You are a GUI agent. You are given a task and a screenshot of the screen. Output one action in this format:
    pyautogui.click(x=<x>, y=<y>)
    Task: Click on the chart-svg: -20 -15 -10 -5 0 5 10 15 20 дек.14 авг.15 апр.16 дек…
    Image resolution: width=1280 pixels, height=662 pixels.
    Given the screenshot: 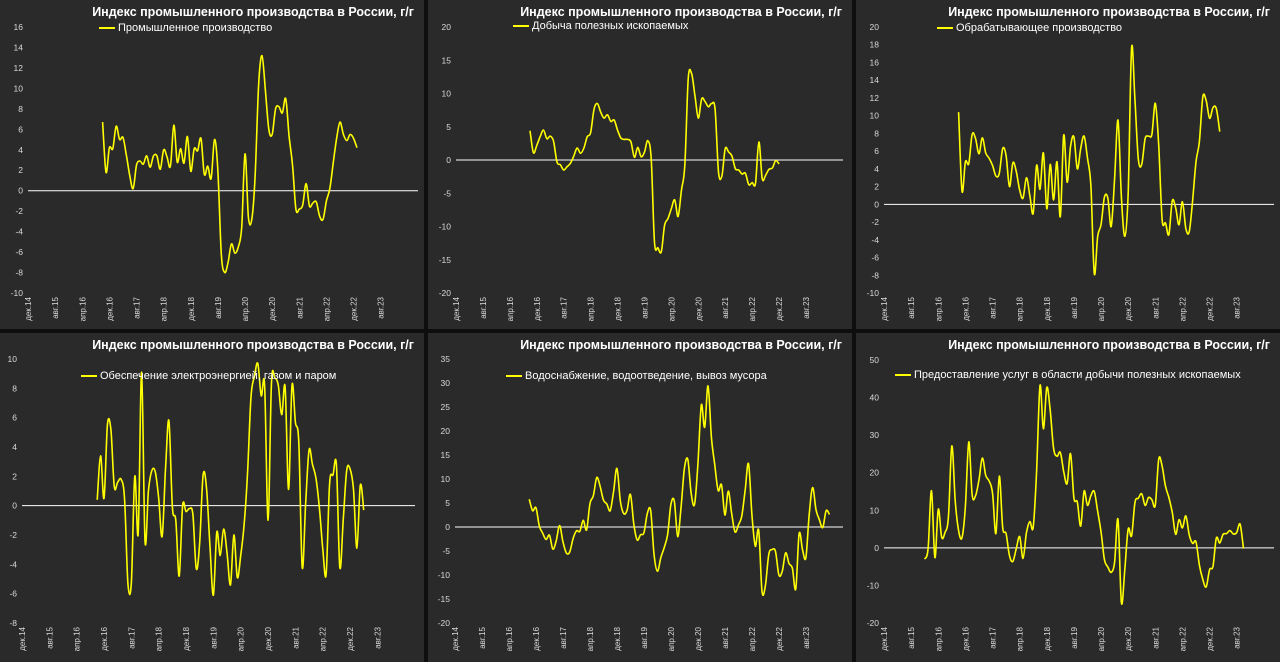 What is the action you would take?
    pyautogui.click(x=641, y=171)
    